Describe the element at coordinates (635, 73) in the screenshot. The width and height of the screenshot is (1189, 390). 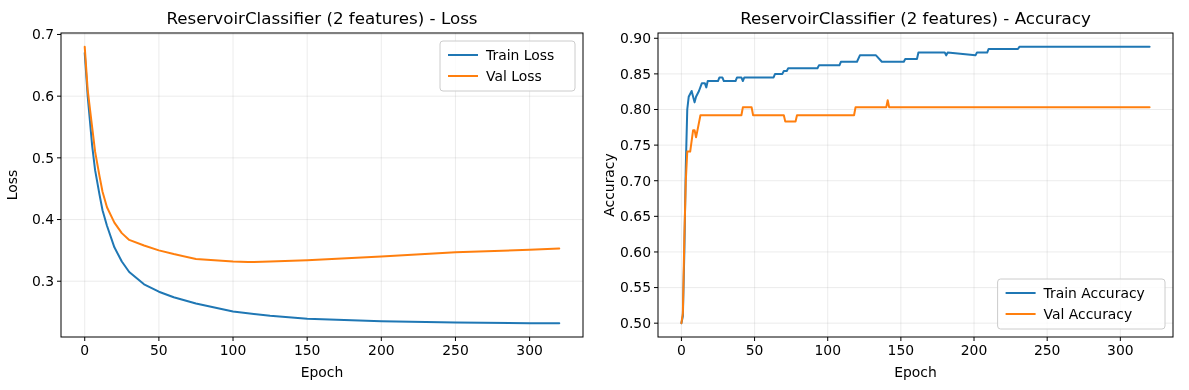
I see `y-tick-label: 0.85` at that location.